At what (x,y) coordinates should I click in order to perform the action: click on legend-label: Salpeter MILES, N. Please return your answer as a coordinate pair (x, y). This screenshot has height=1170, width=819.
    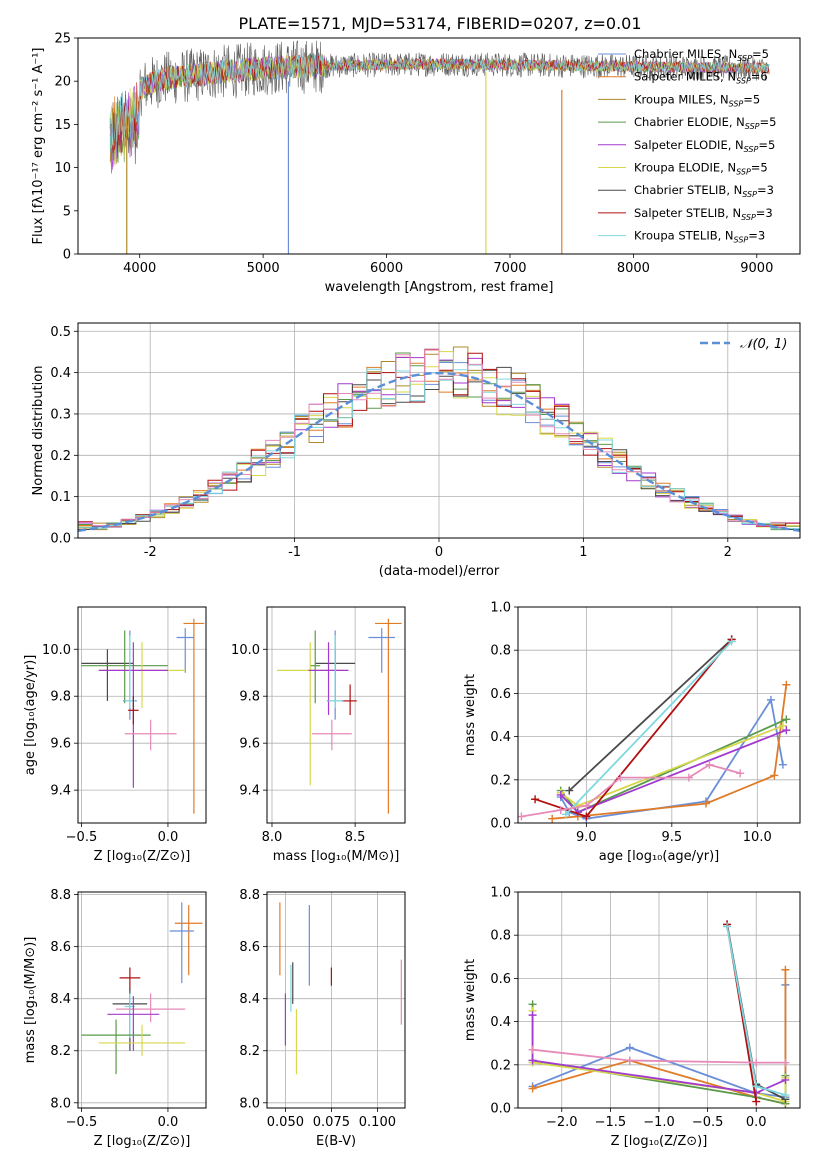
    Looking at the image, I should click on (685, 77).